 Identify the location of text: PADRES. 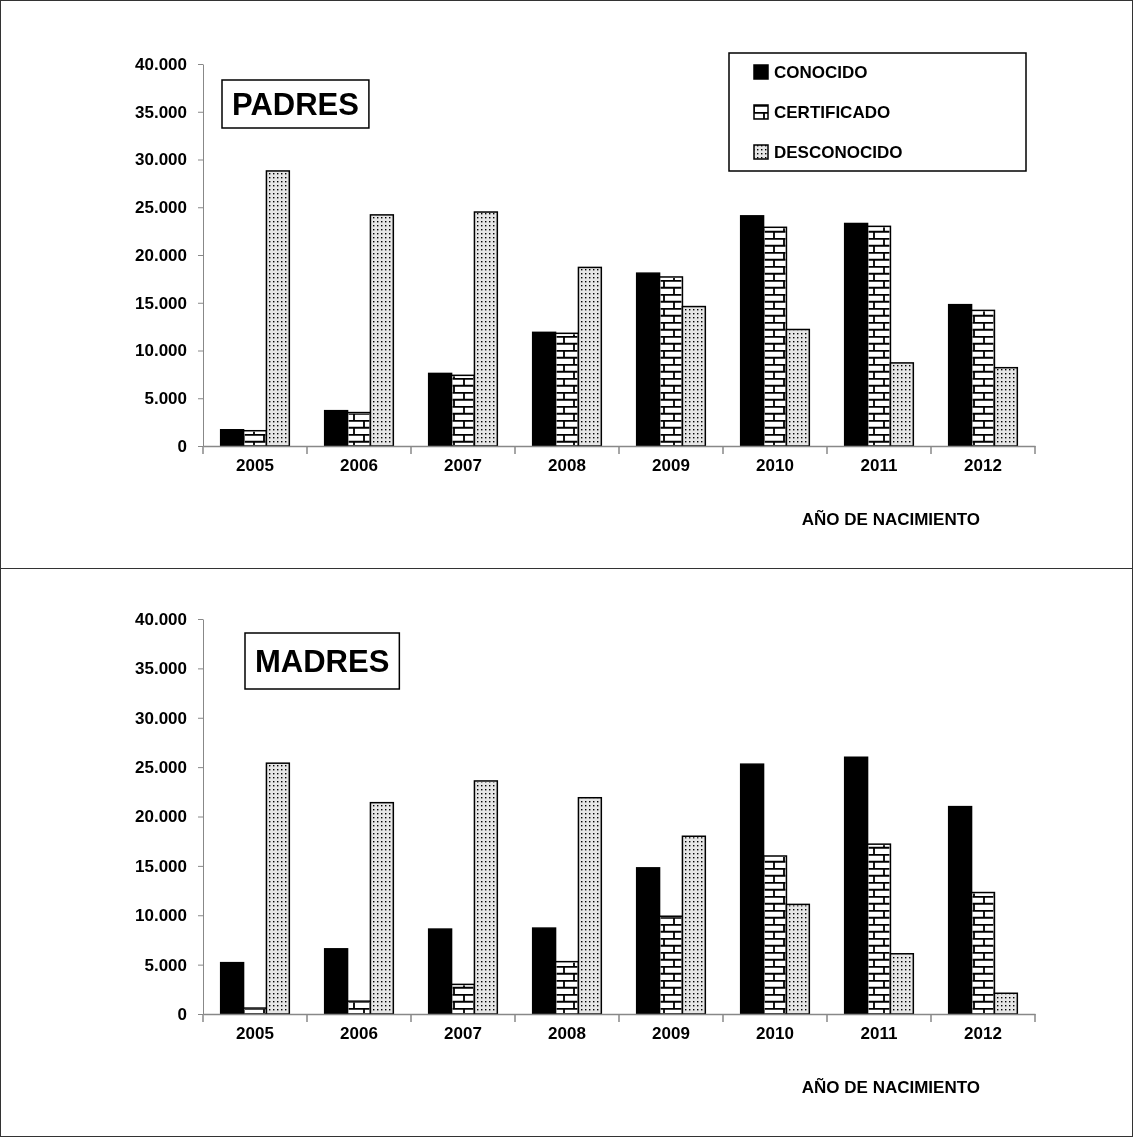
(295, 104).